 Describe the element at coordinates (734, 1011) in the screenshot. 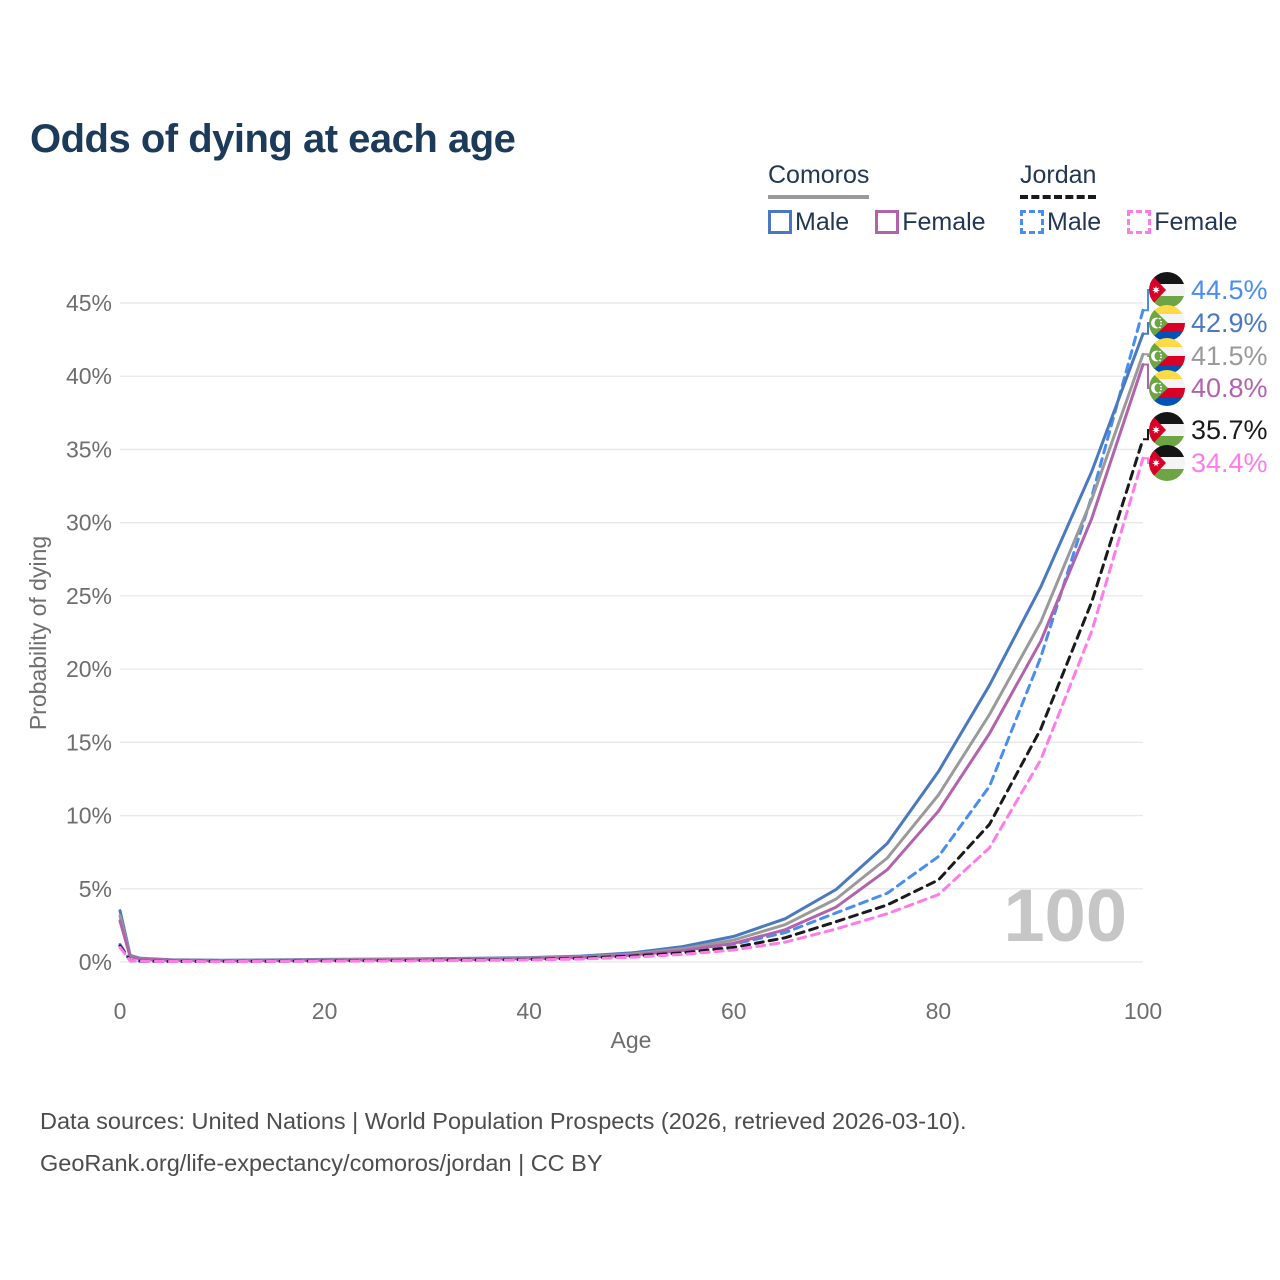

I see `x-tick-label: 60` at that location.